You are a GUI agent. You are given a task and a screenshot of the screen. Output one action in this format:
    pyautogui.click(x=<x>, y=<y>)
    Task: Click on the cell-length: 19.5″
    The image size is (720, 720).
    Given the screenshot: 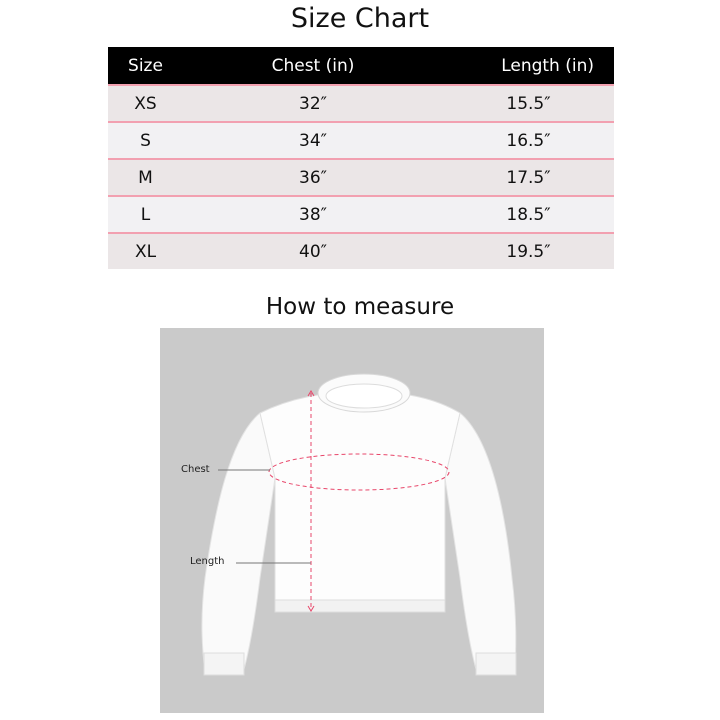 What is the action you would take?
    pyautogui.click(x=528, y=251)
    